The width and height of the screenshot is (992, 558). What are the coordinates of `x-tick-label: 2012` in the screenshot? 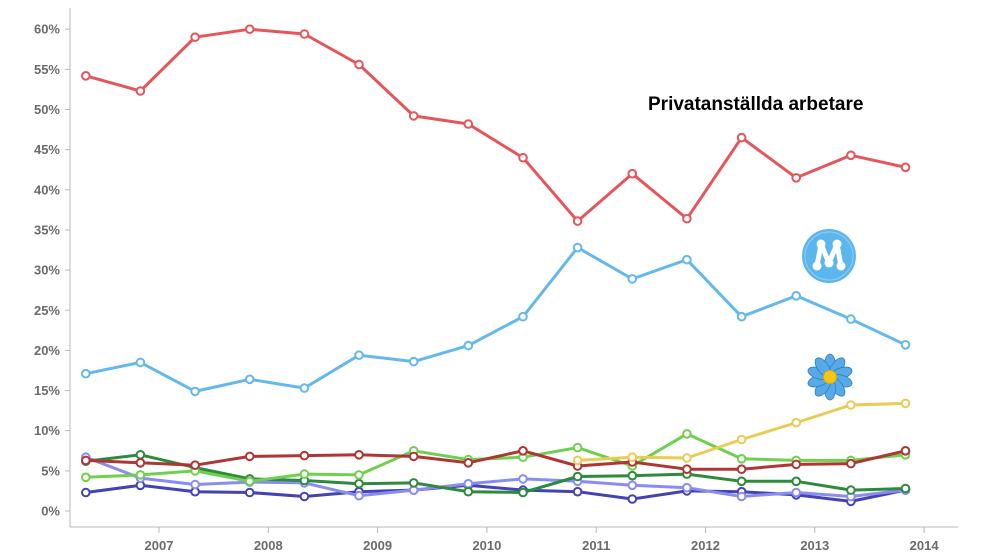 It's located at (705, 545).